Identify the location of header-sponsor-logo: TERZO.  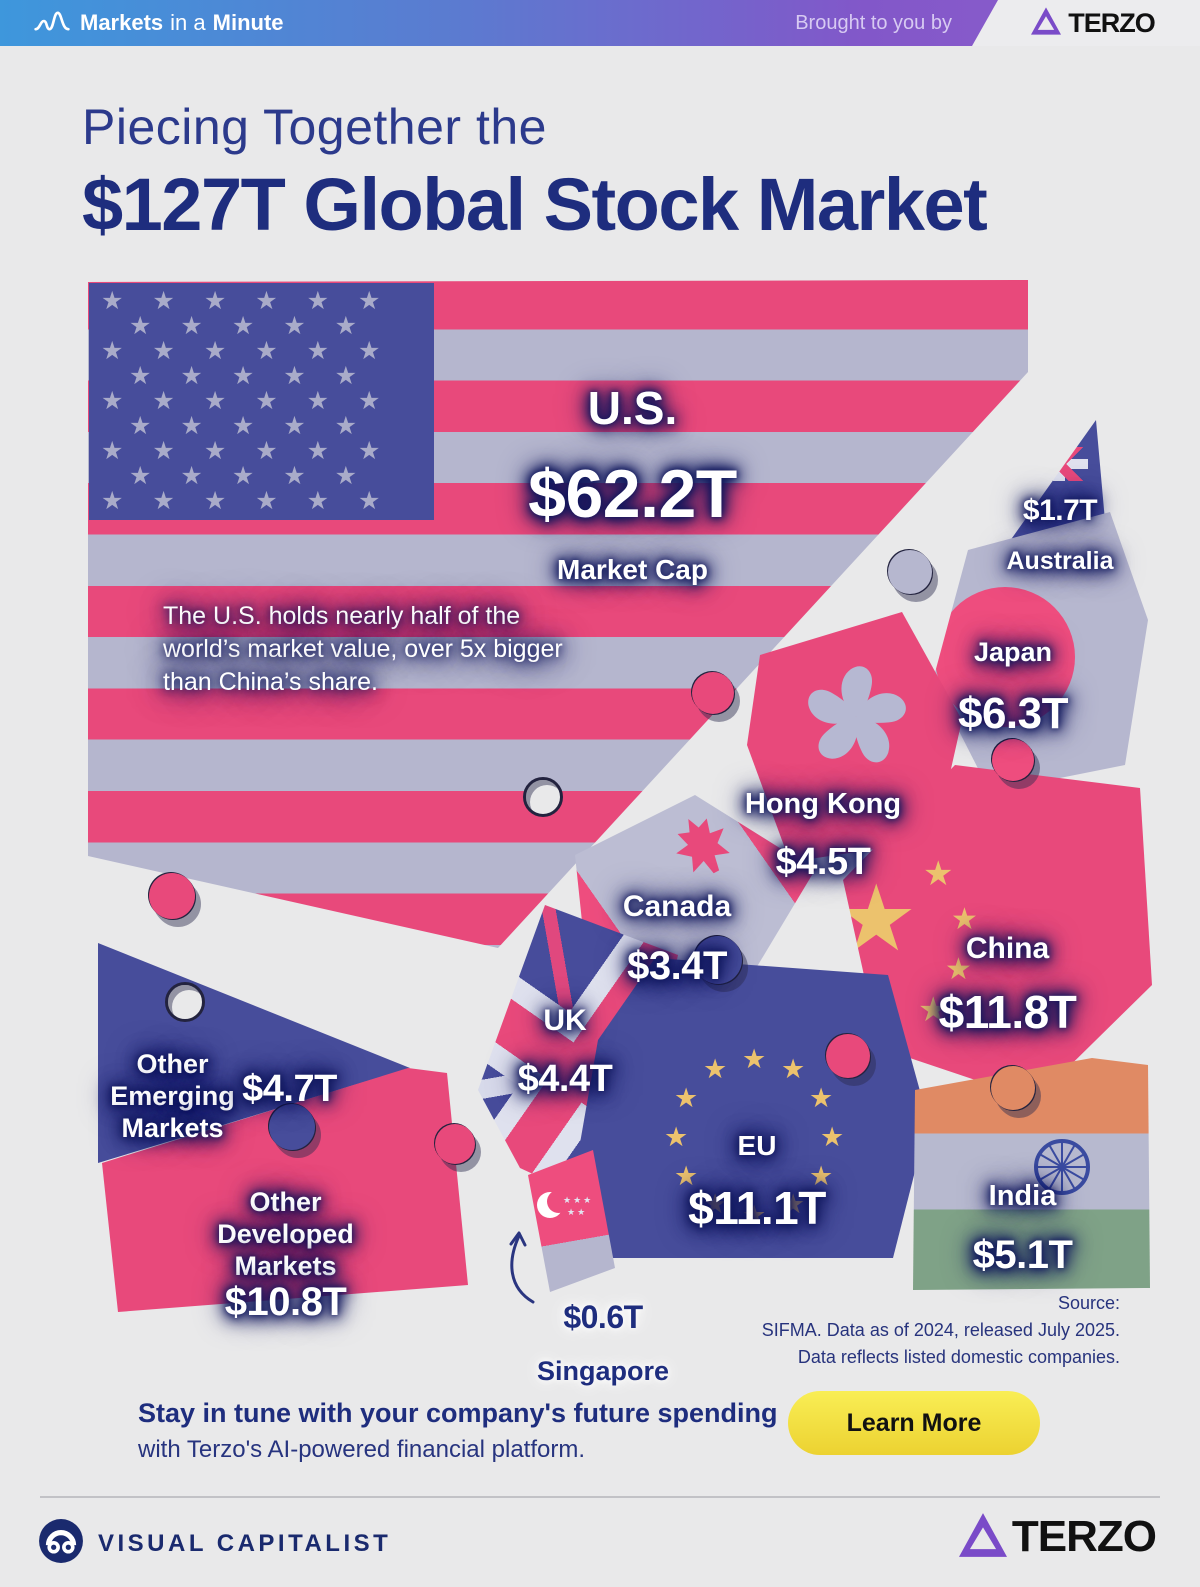
(1086, 23).